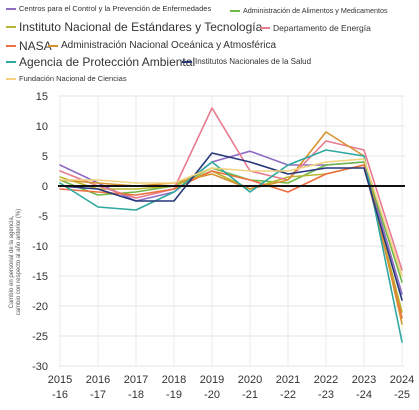 This screenshot has height=410, width=419. Describe the element at coordinates (364, 395) in the screenshot. I see `x-tick-label-8-suffix: -24` at that location.